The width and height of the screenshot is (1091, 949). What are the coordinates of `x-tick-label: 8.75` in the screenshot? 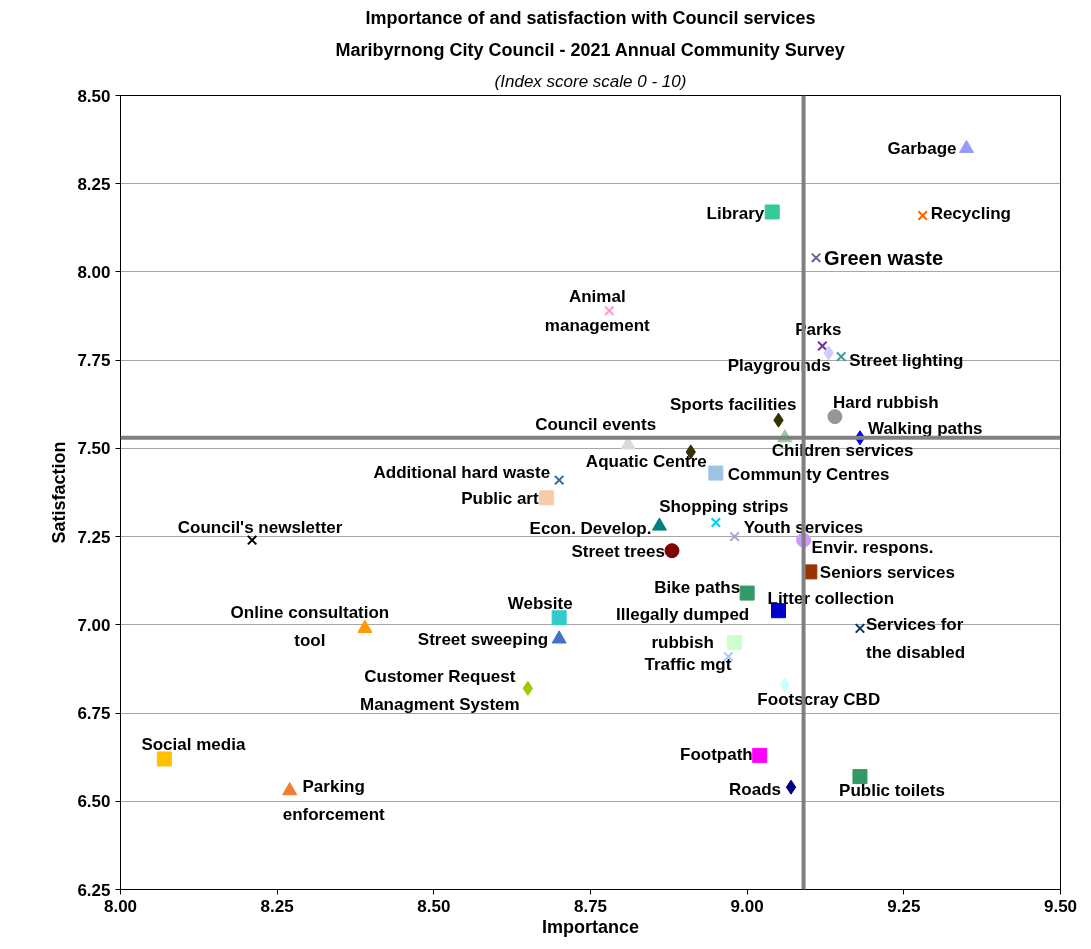 It's located at (590, 906).